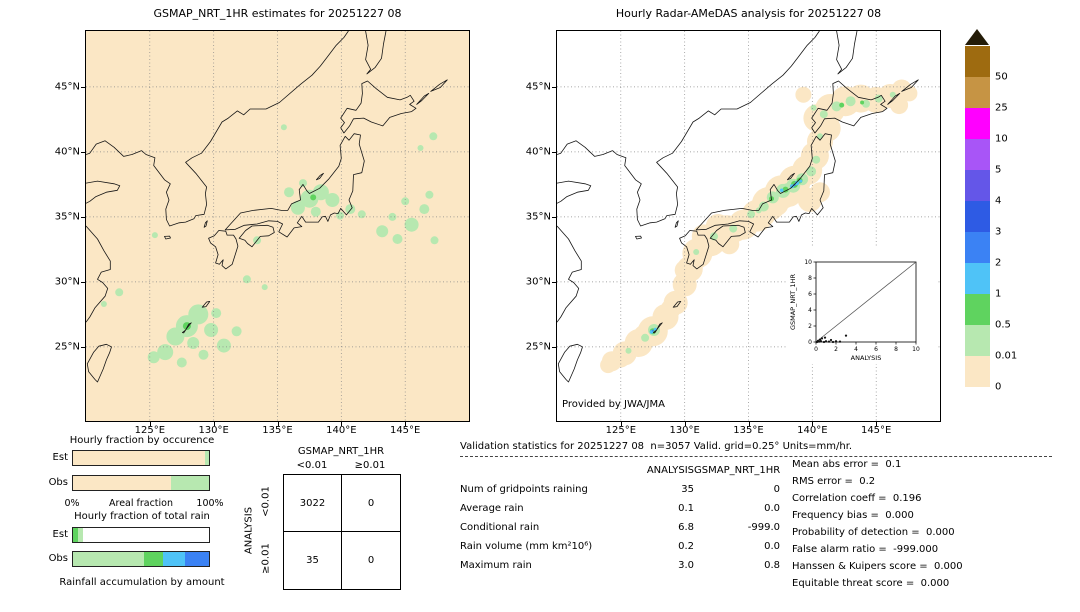  I want to click on inset-y-tick-label: 4, so click(810, 310).